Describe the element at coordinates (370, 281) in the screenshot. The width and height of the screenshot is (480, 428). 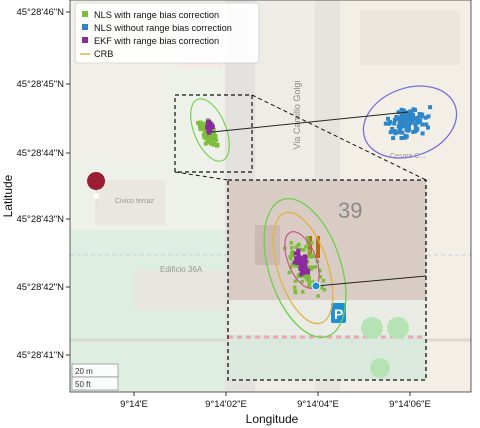
I see `connector-inset` at that location.